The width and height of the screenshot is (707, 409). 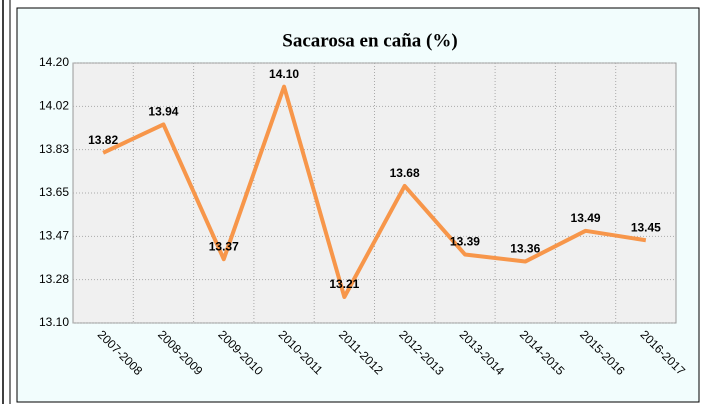 What do you see at coordinates (54, 105) in the screenshot?
I see `y-tick-label: 14.02` at bounding box center [54, 105].